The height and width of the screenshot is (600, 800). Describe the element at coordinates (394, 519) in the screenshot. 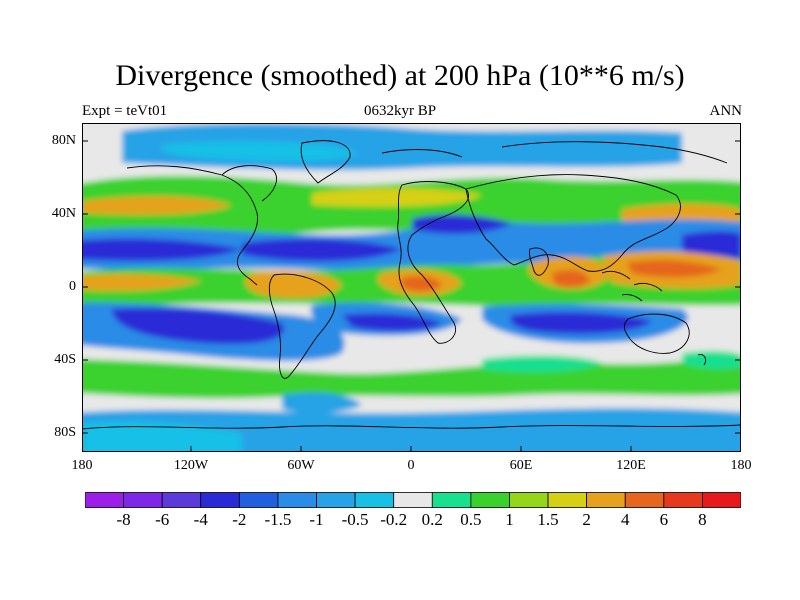

I see `colorbar-tick-label: -0.2` at that location.